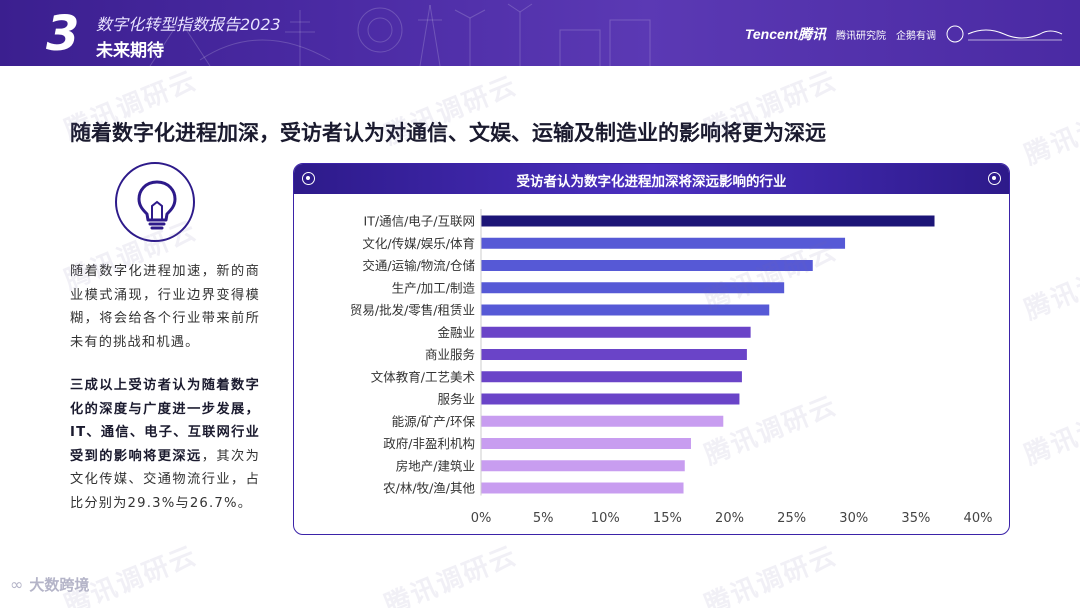 Image resolution: width=1080 pixels, height=608 pixels. Describe the element at coordinates (605, 518) in the screenshot. I see `x-tick-label: 10%` at that location.